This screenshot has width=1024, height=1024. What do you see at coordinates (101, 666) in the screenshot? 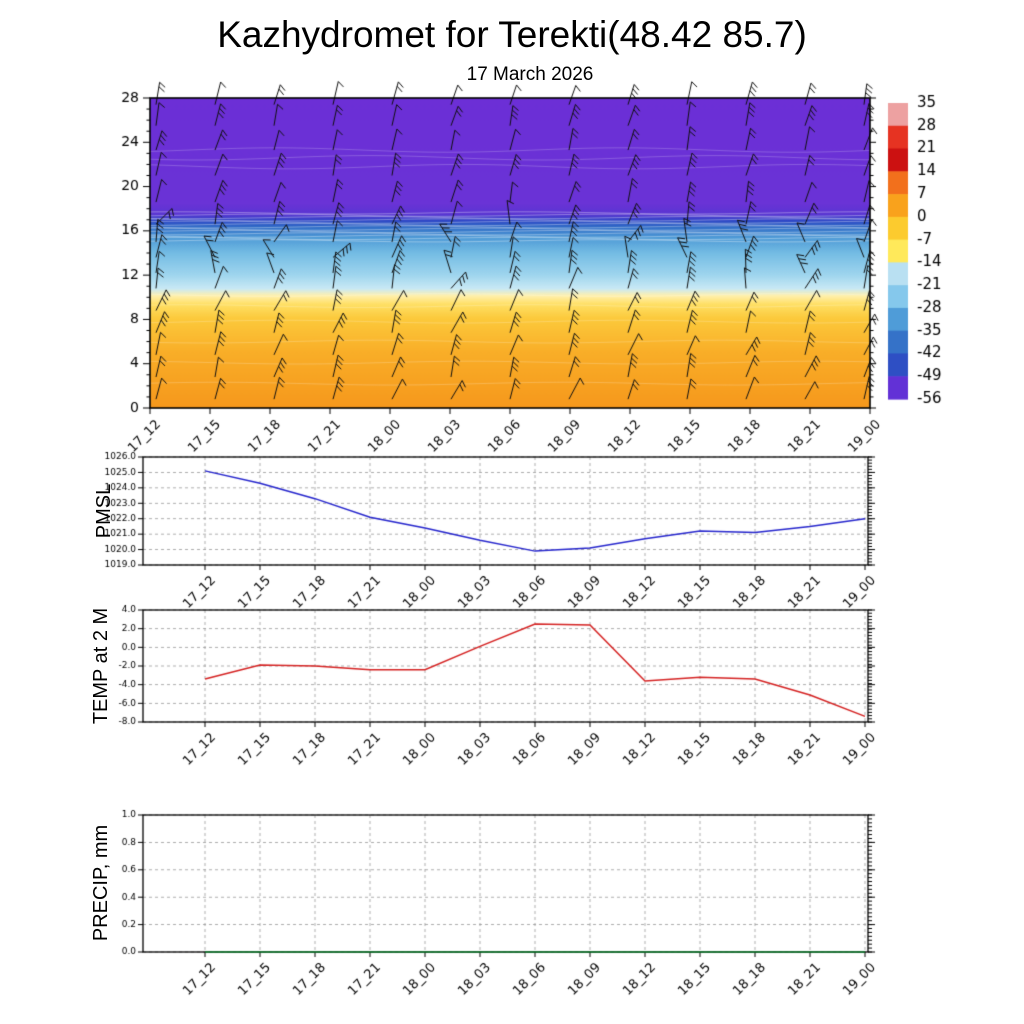
I see `temp-axis-label: TEMP at 2 M` at bounding box center [101, 666].